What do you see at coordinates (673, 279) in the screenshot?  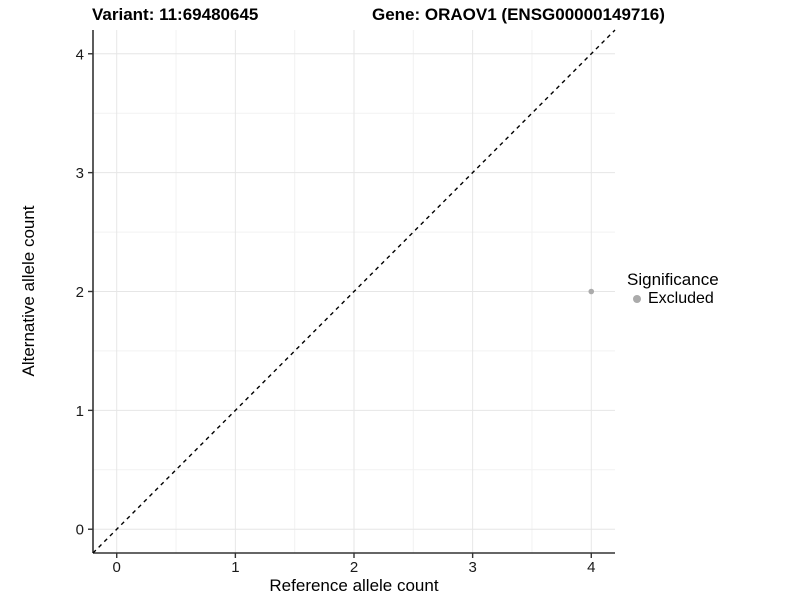 I see `legend-title: Significance` at bounding box center [673, 279].